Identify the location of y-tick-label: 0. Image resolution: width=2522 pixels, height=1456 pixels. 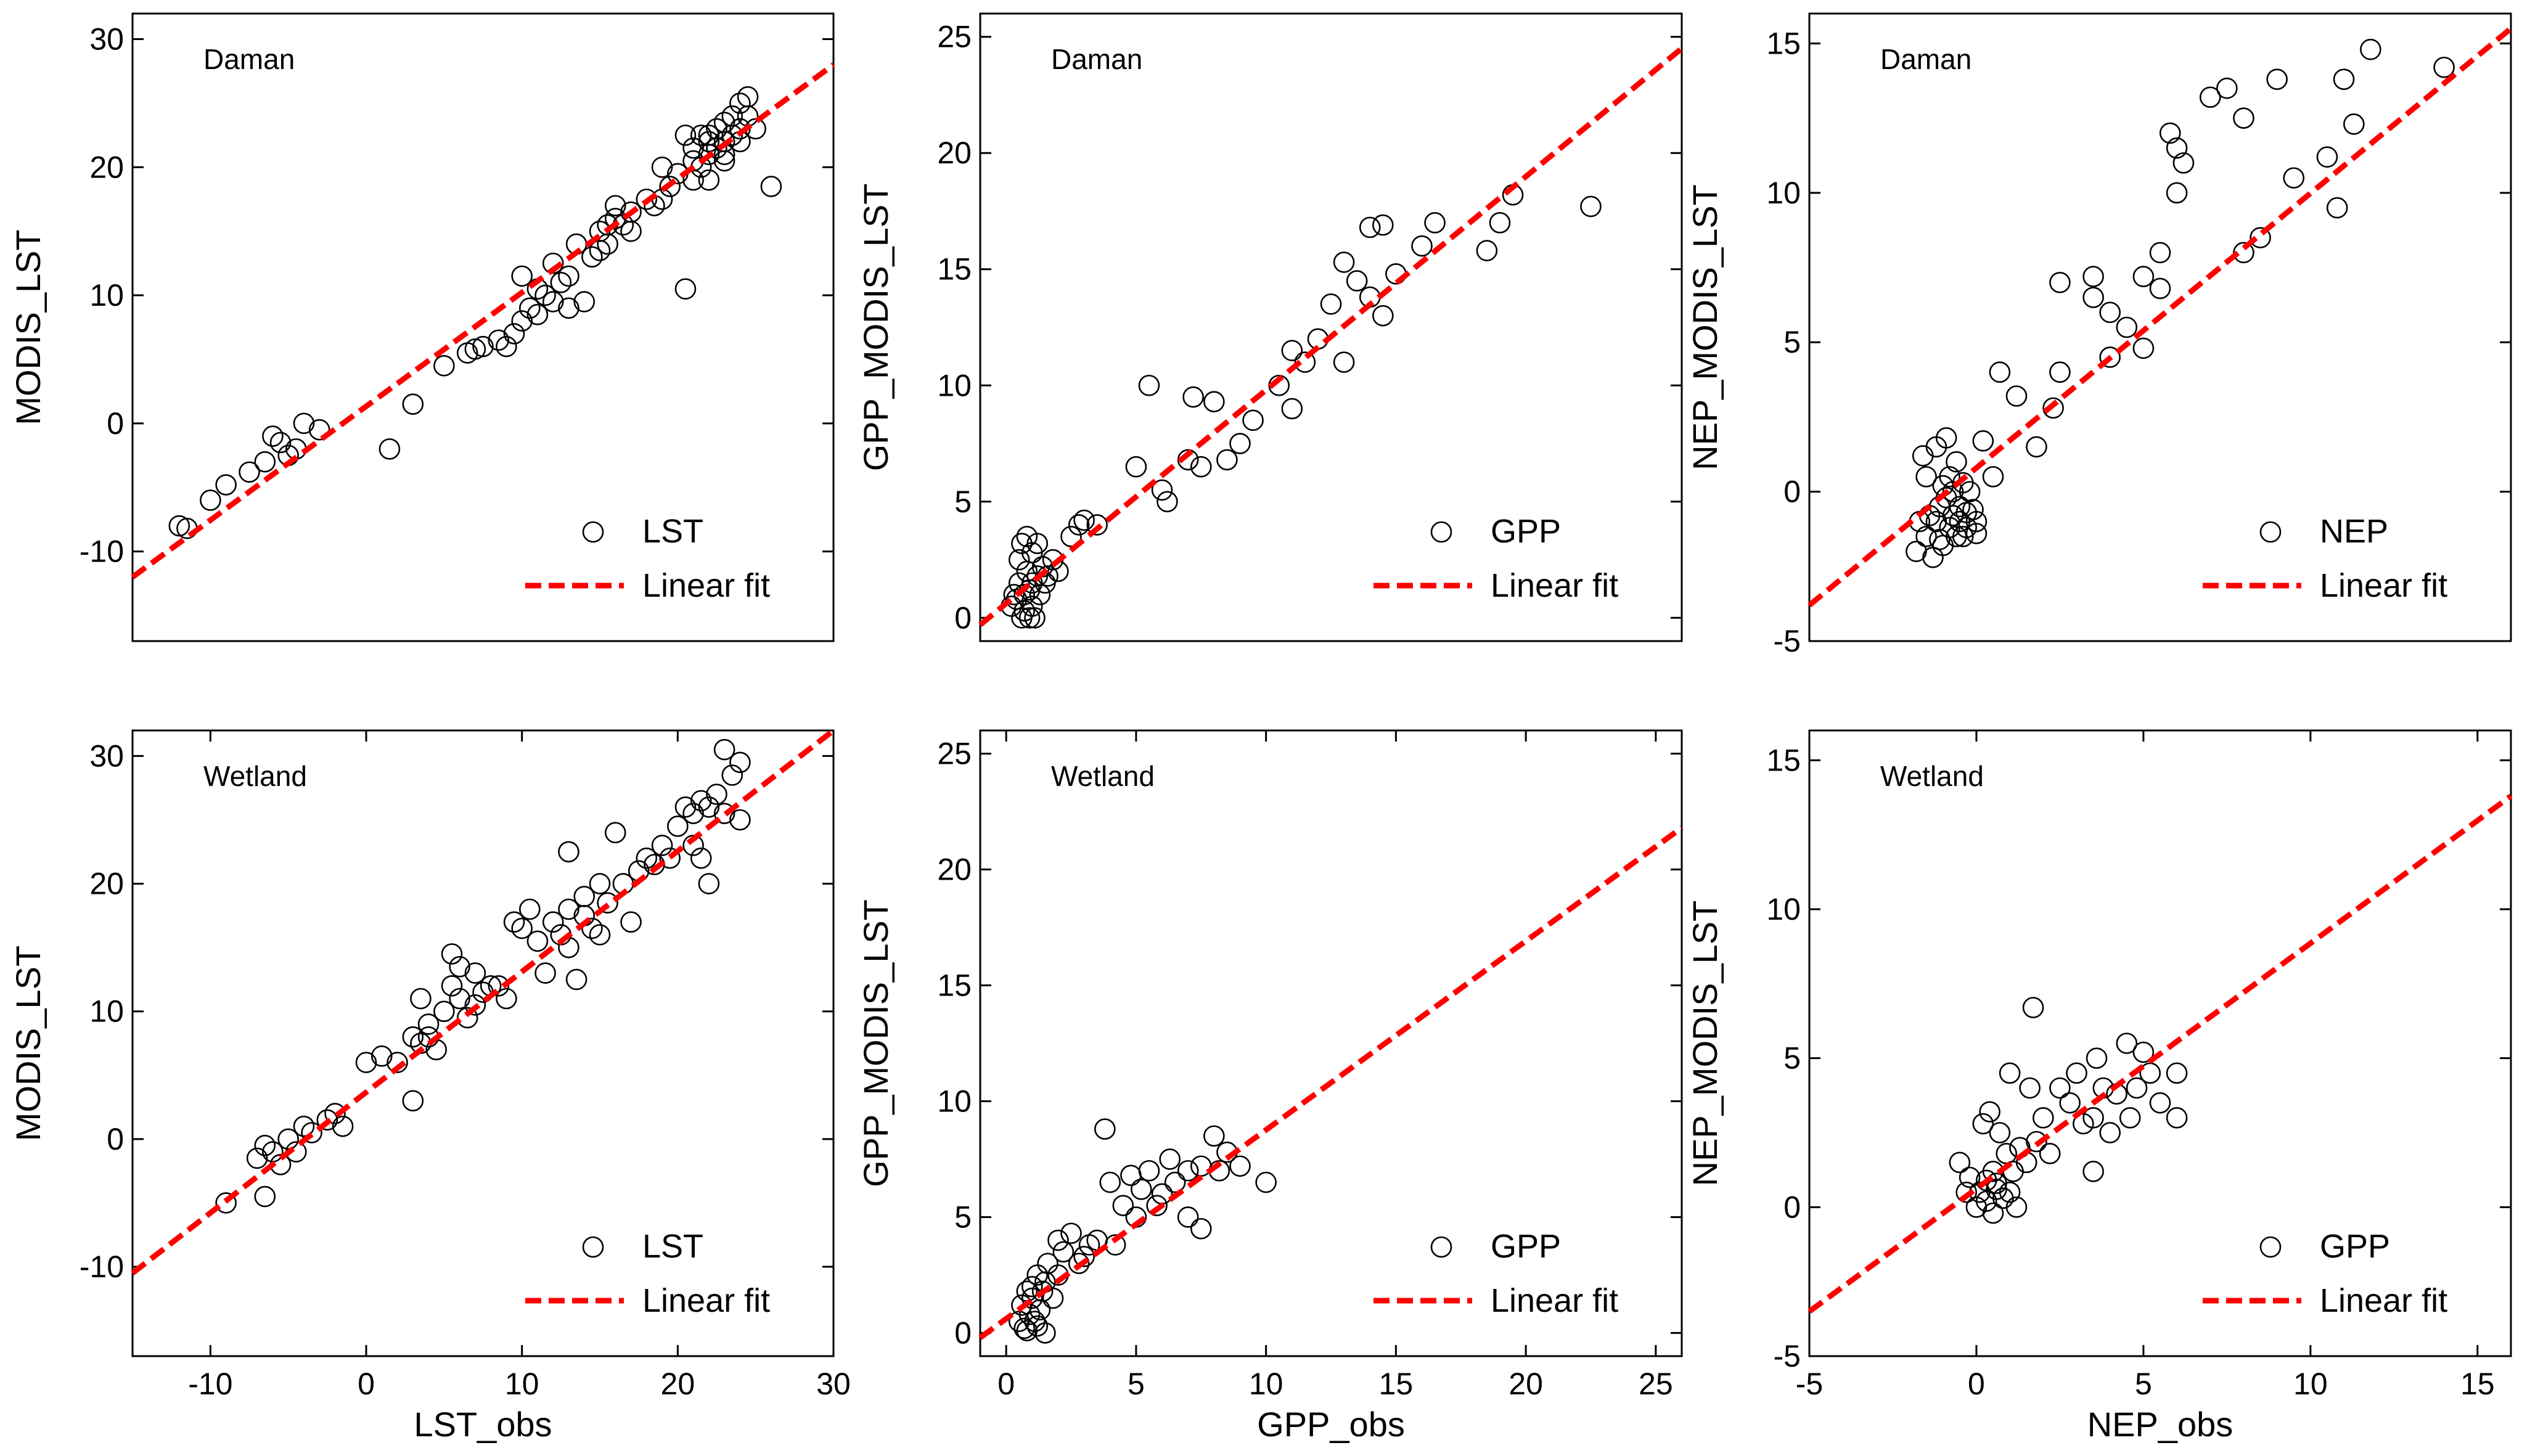
(116, 423).